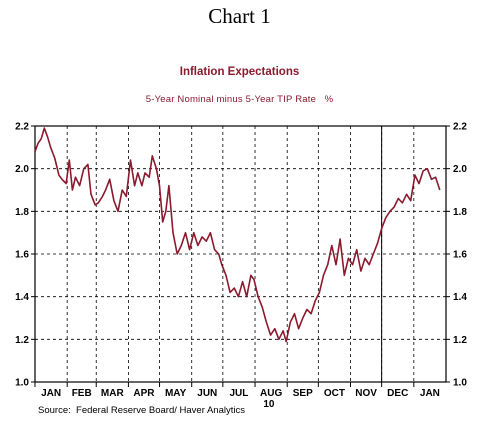 This screenshot has width=479, height=427. I want to click on x-tick-label-month: JUL, so click(238, 393).